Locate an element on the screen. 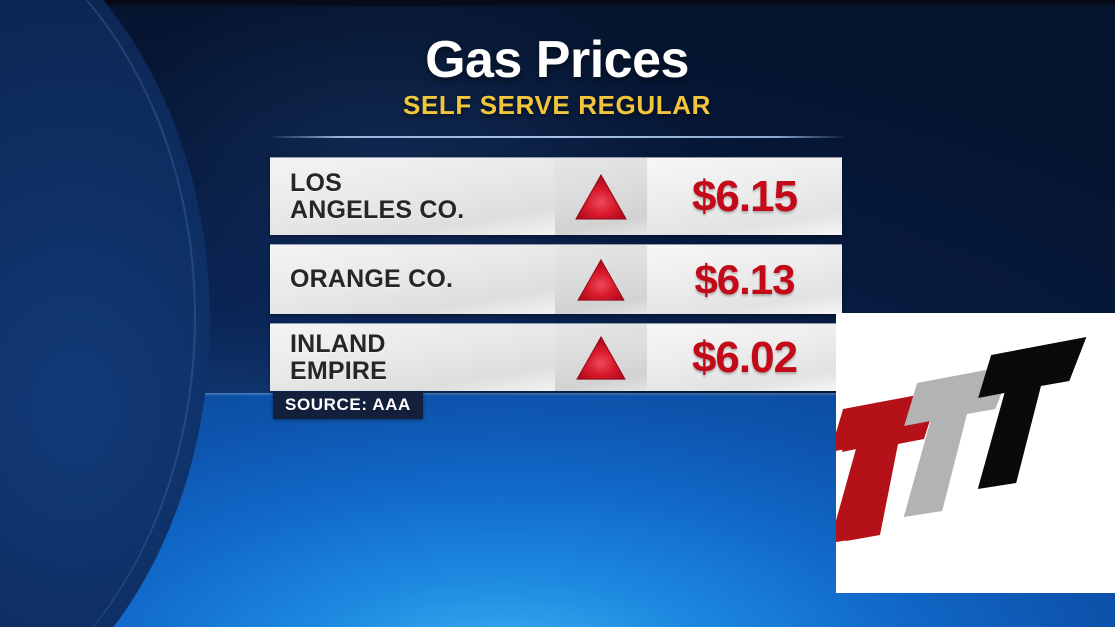 This screenshot has height=627, width=1115. row-price-cell: $6.02 is located at coordinates (744, 357).